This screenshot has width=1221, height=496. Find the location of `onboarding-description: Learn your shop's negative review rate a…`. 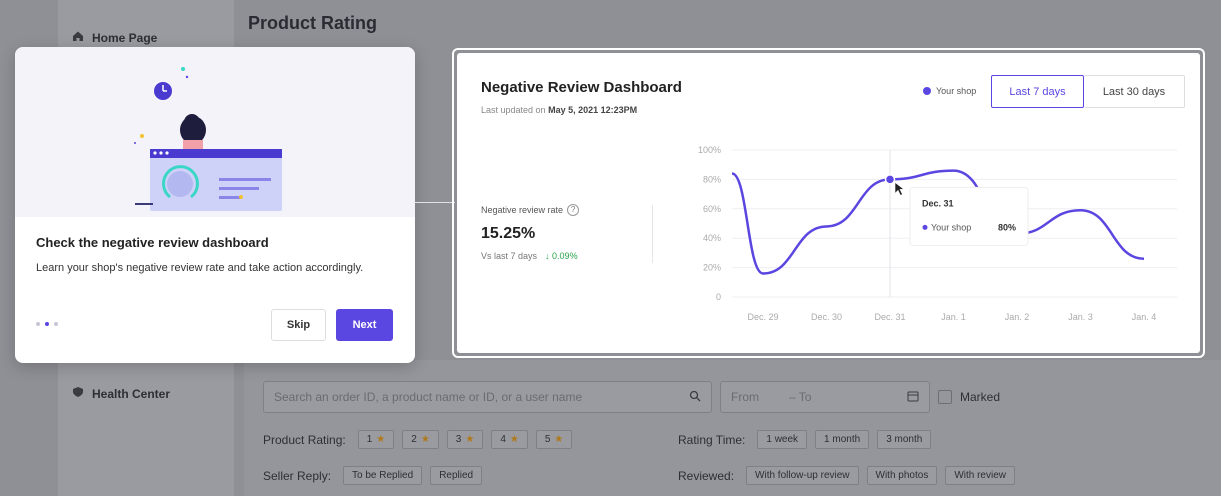

onboarding-description: Learn your shop's negative review rate a… is located at coordinates (200, 268).